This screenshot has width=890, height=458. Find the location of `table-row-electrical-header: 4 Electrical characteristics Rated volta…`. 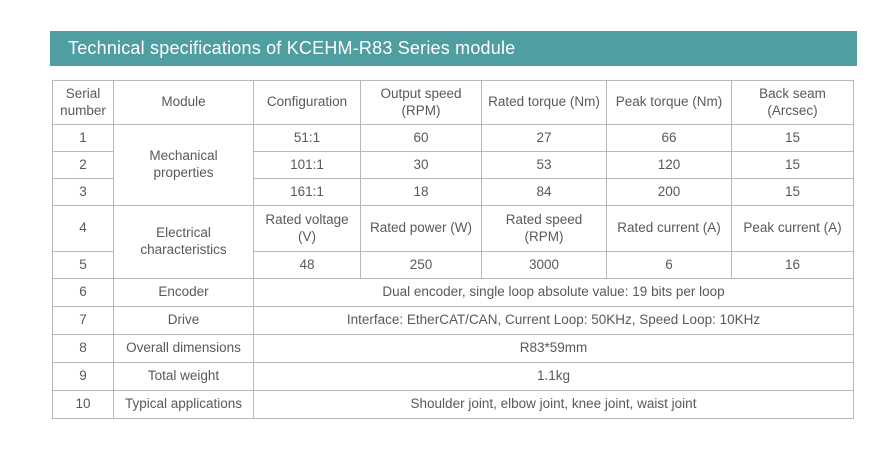

table-row-electrical-header: 4 Electrical characteristics Rated volta… is located at coordinates (453, 242).